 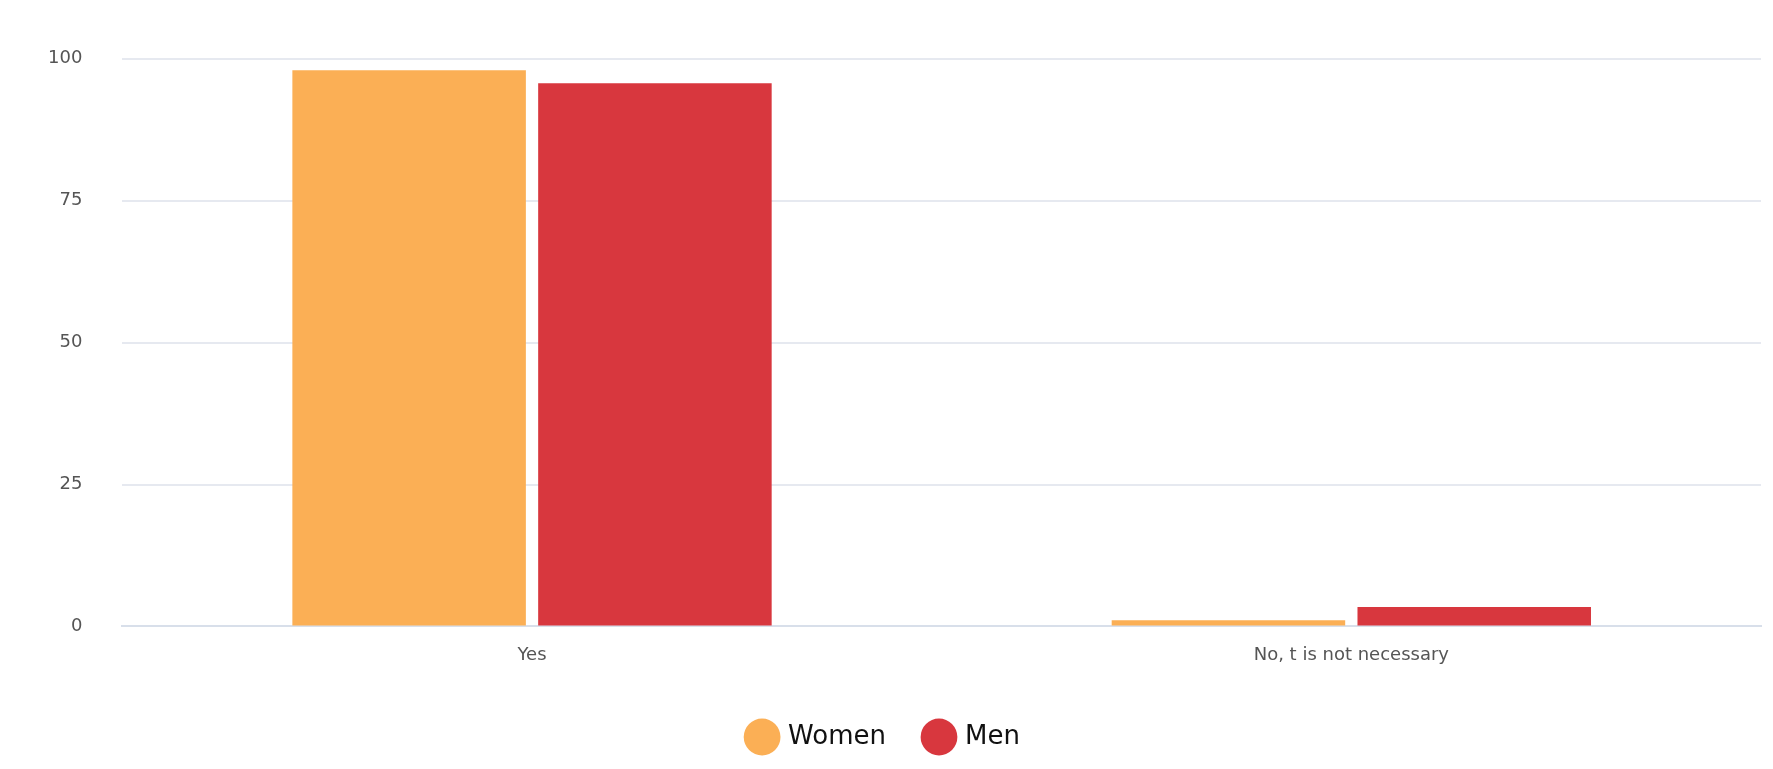 What do you see at coordinates (531, 653) in the screenshot?
I see `x-tick-label: Yes` at bounding box center [531, 653].